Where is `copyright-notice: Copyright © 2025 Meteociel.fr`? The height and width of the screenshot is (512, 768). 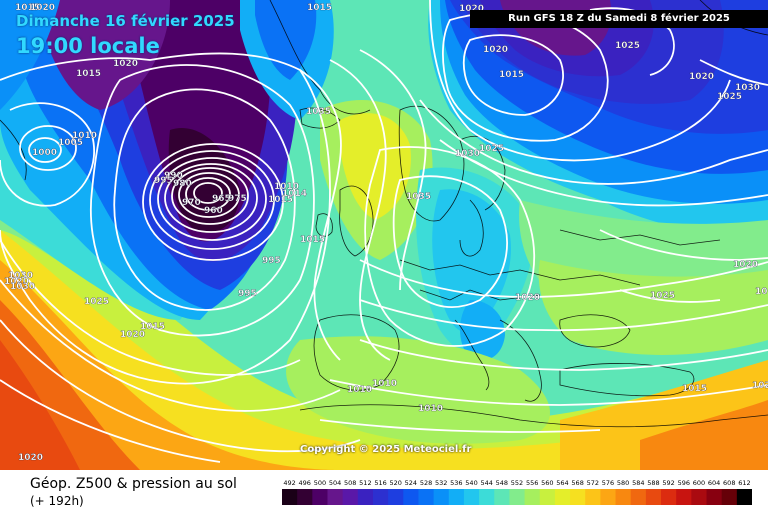 copyright-notice: Copyright © 2025 Meteociel.fr is located at coordinates (386, 449).